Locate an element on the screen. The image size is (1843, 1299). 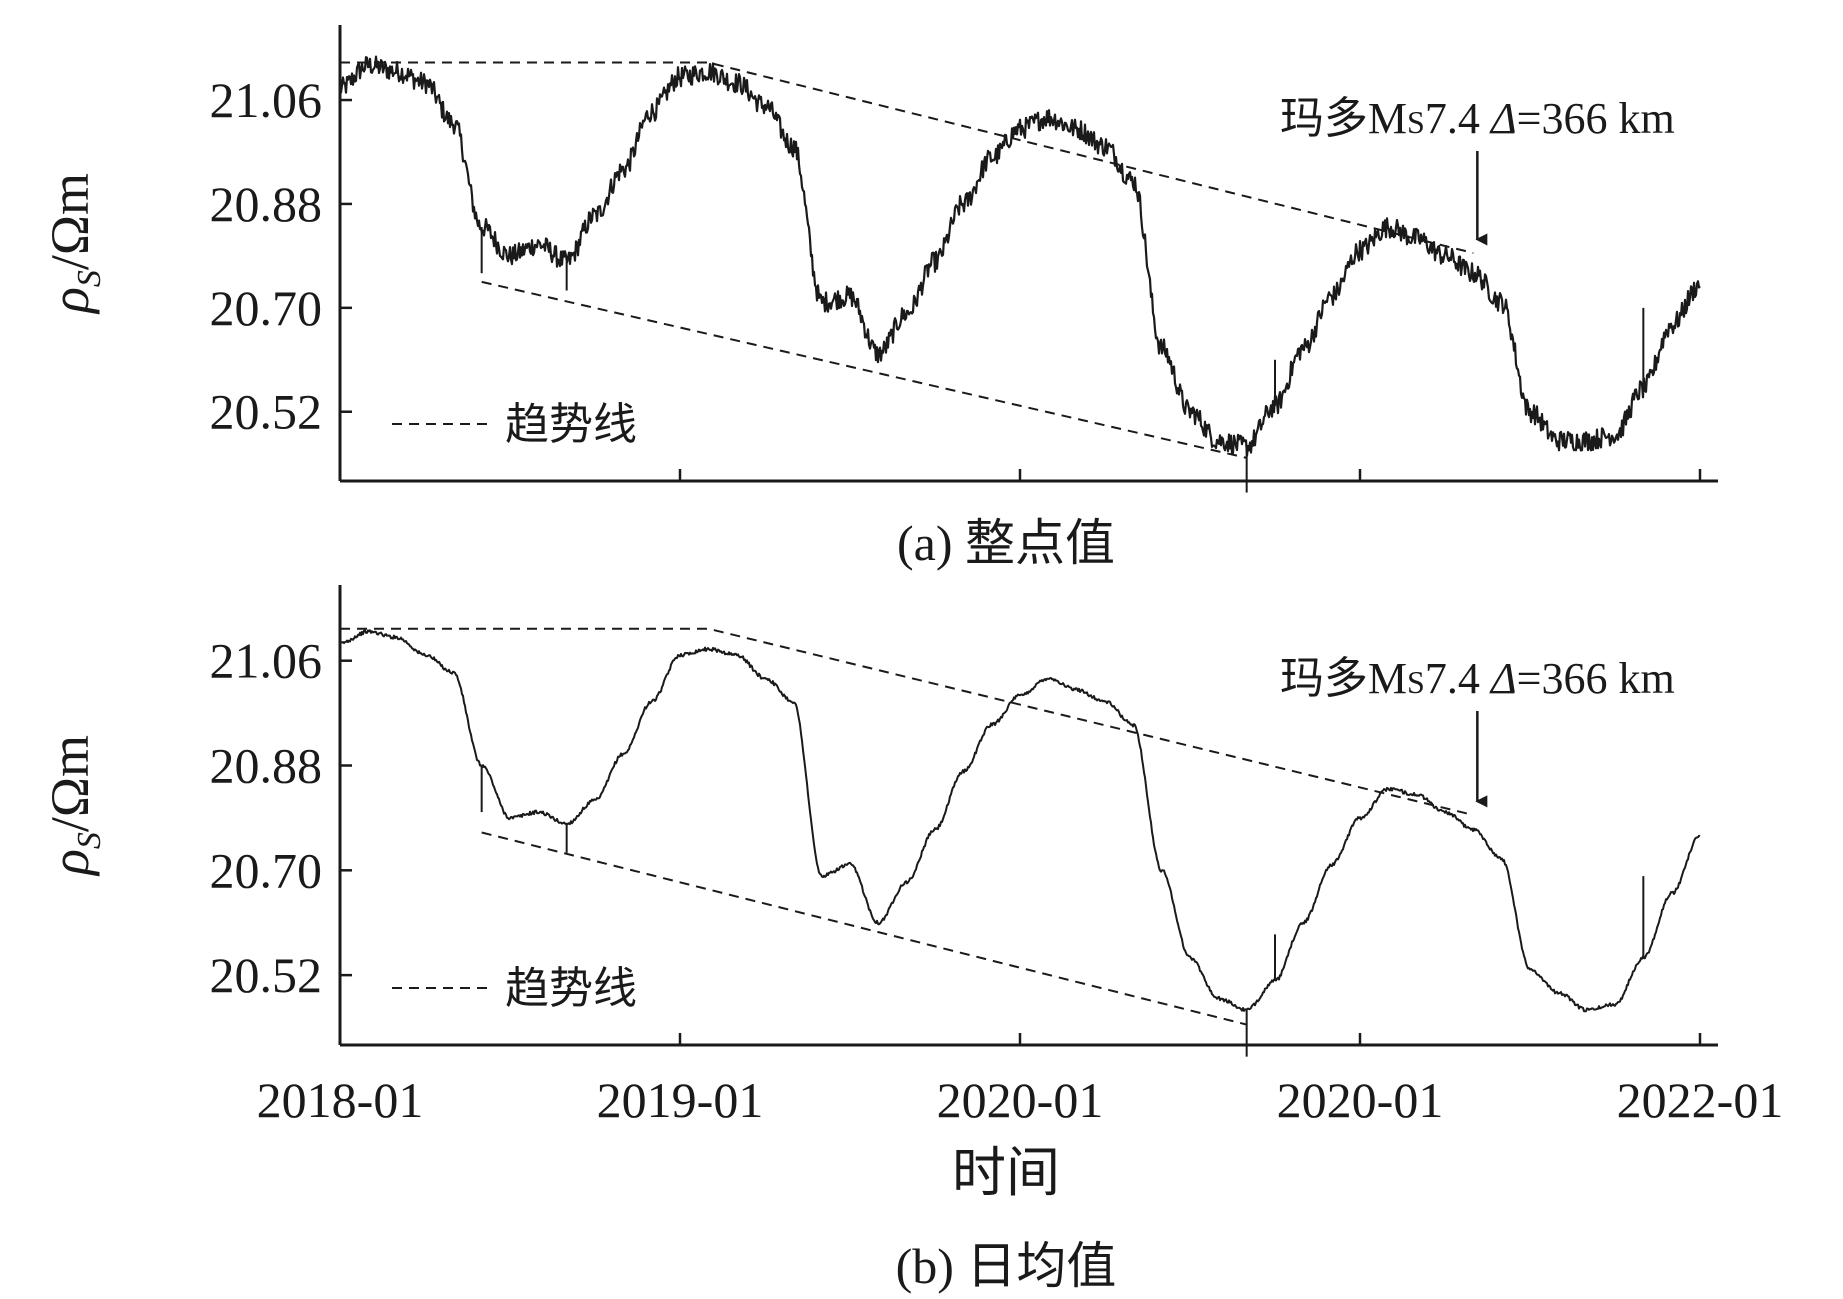
panel-b-caption: (b) 日均值 is located at coordinates (1006, 1266).